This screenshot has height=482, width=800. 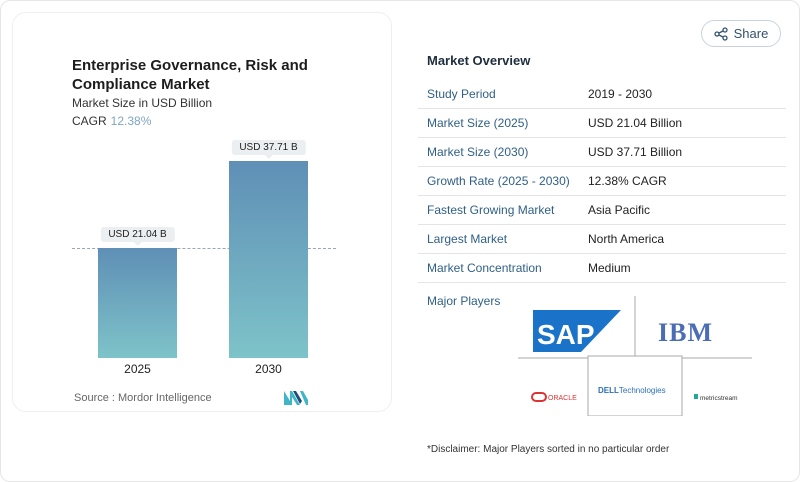 I want to click on x-tick-label: 2025, so click(x=137, y=369).